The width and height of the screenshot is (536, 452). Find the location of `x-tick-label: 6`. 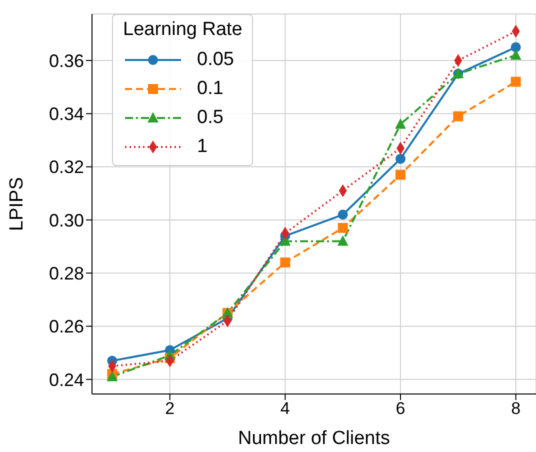

x-tick-label: 6 is located at coordinates (401, 408).